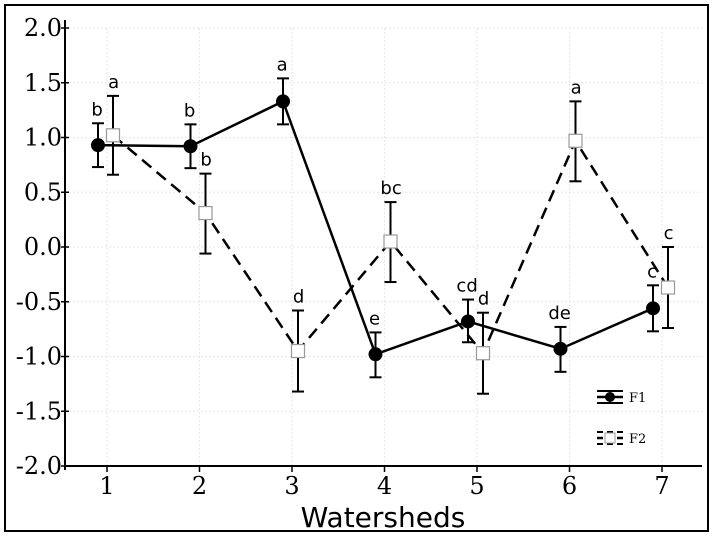 The image size is (715, 538). I want to click on x-tick-label: 4, so click(384, 486).